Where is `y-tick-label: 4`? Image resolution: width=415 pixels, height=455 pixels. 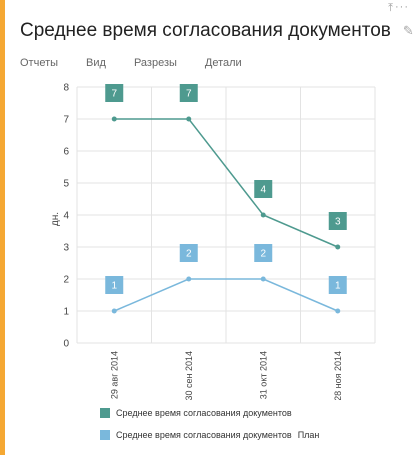 y-tick-label: 4 is located at coordinates (66, 216).